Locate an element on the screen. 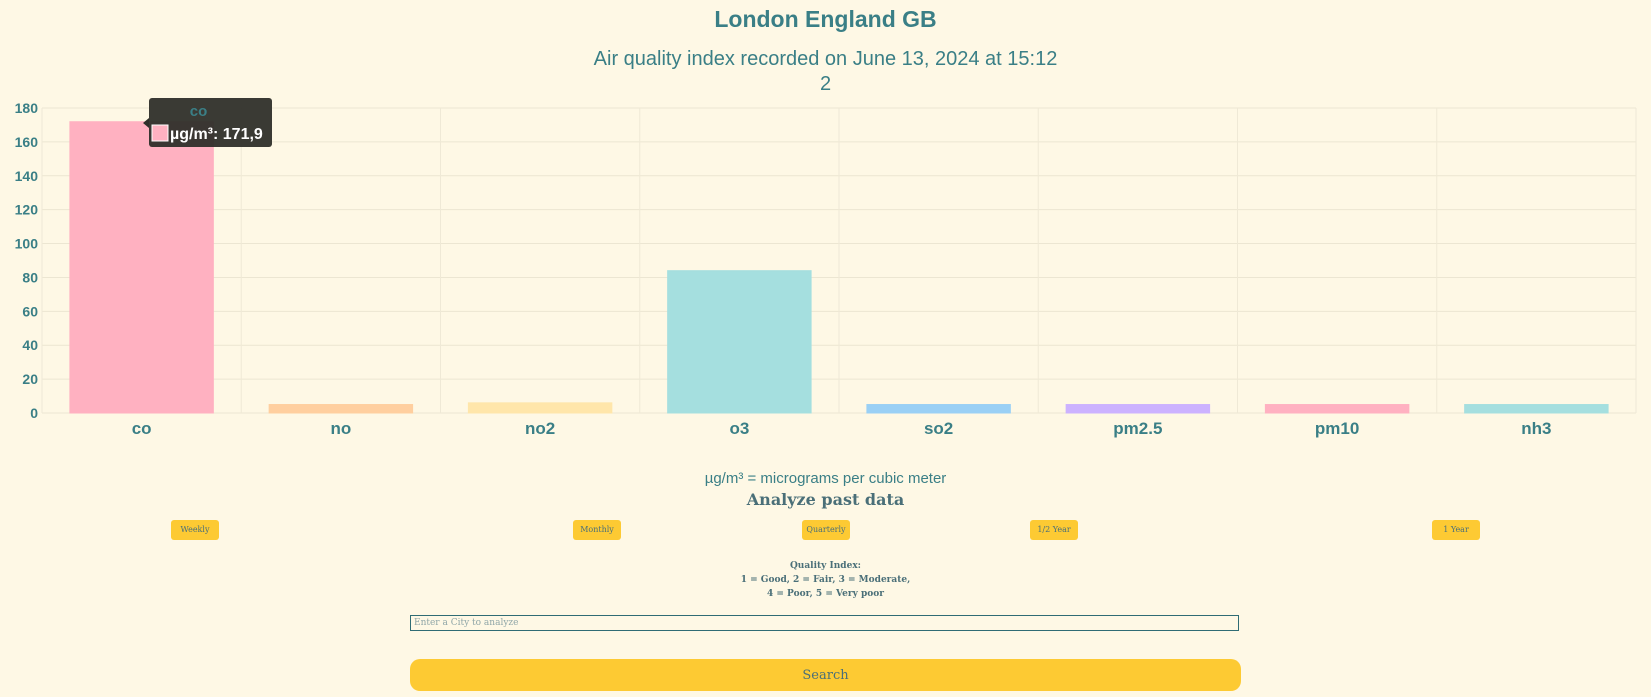 This screenshot has width=1651, height=697. y-tick-label: 0 is located at coordinates (34, 413).